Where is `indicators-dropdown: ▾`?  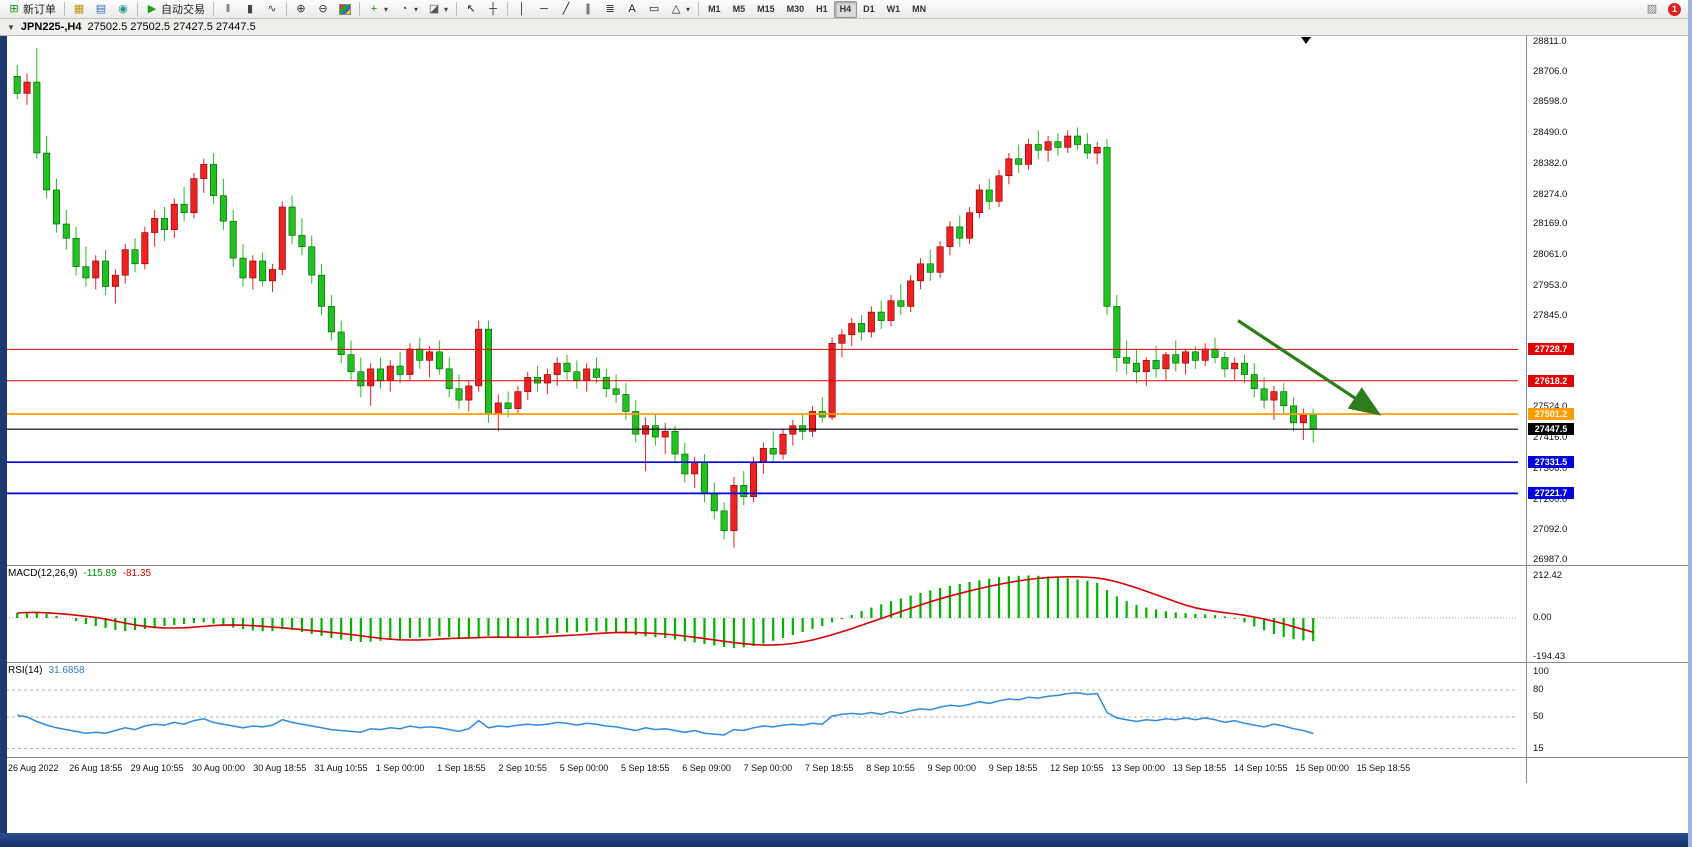 indicators-dropdown: ▾ is located at coordinates (386, 9).